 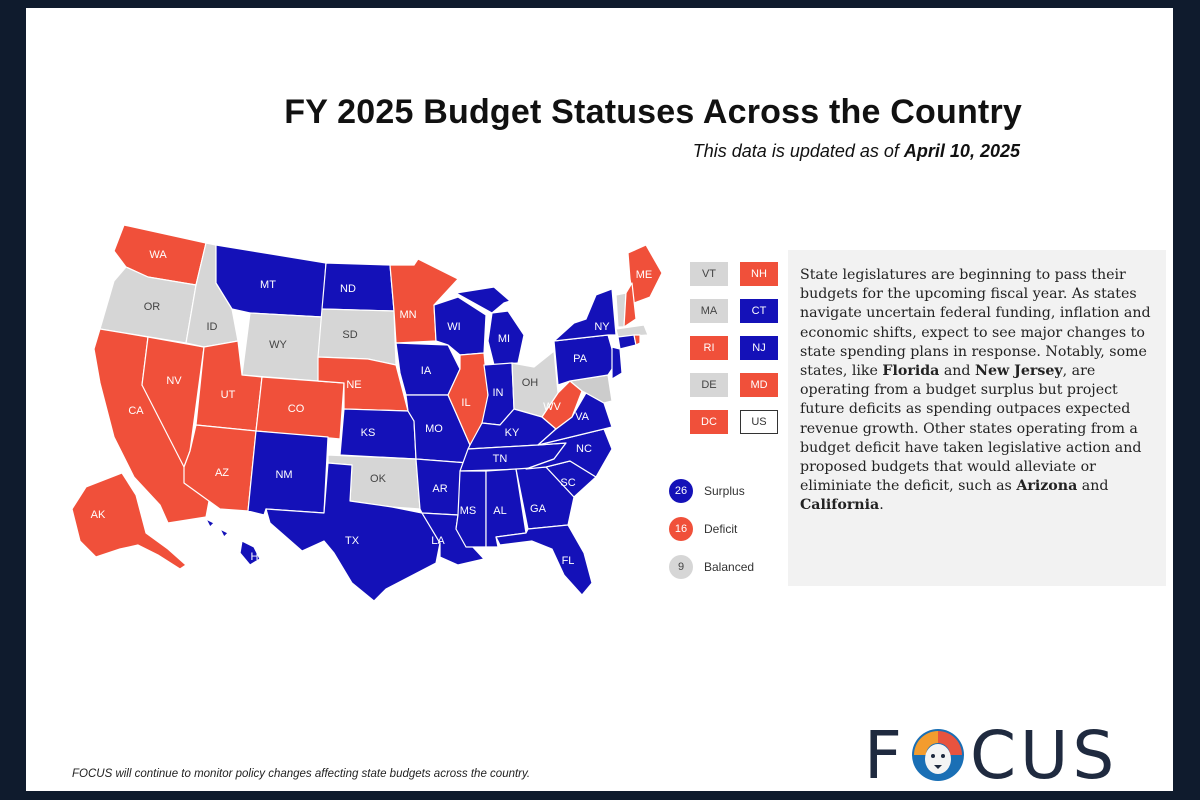 What do you see at coordinates (468, 511) in the screenshot?
I see `state-label-MS: MS` at bounding box center [468, 511].